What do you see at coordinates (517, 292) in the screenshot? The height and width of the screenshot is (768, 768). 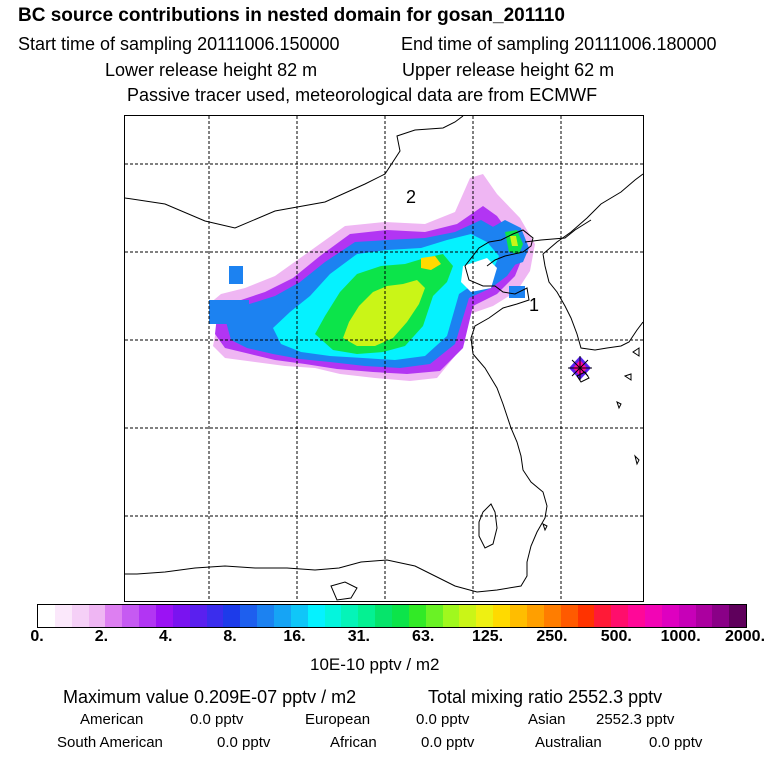 I see `plume-shandong-spot` at bounding box center [517, 292].